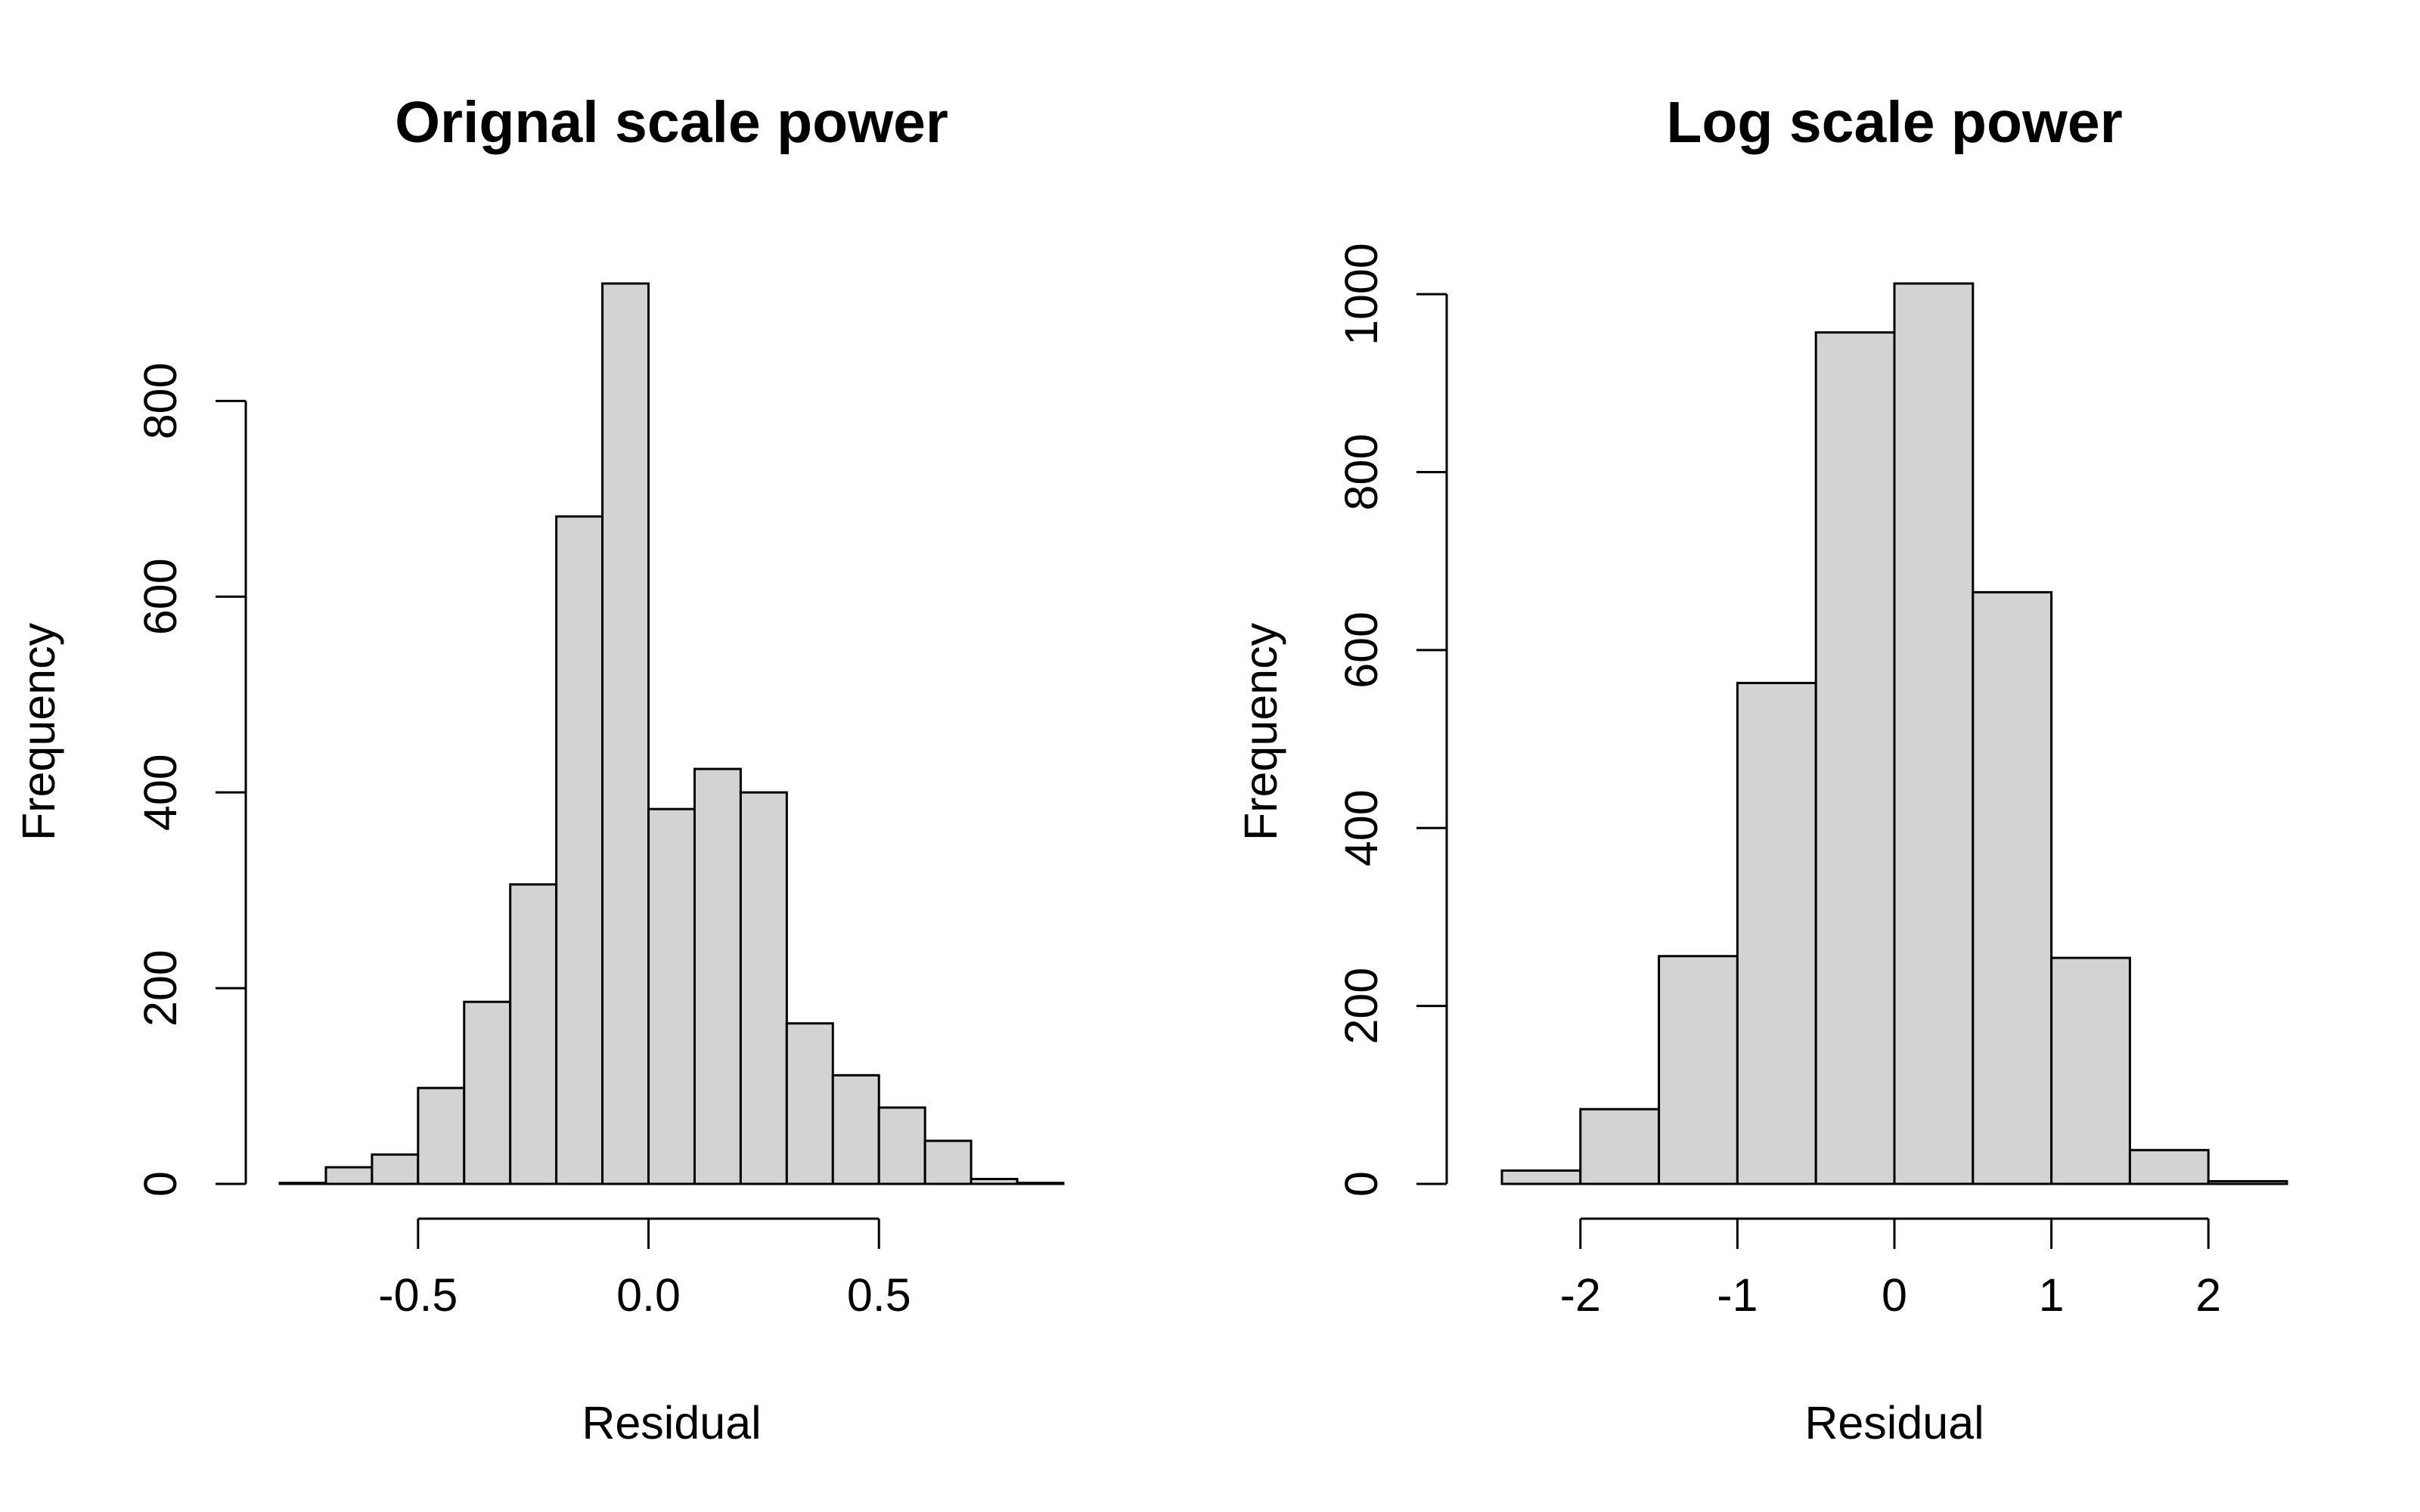 The height and width of the screenshot is (1512, 2420). I want to click on x-axis: -0.5 0.0 0.5, so click(644, 1269).